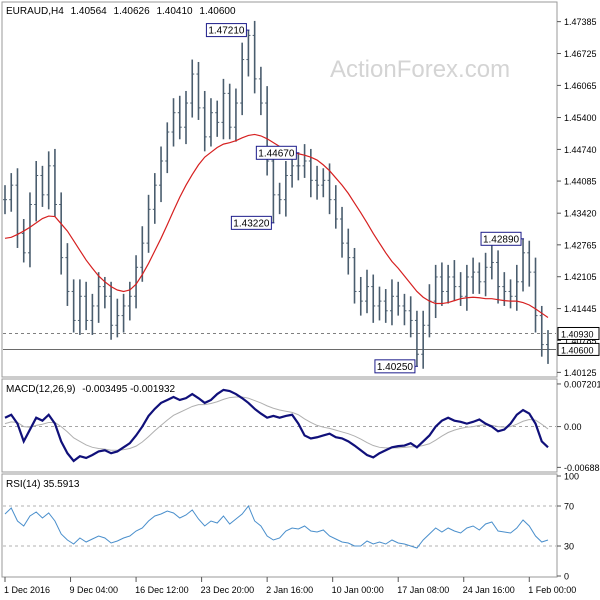  Describe the element at coordinates (43, 484) in the screenshot. I see `rsi-header: RSI(14) 35.5913` at that location.